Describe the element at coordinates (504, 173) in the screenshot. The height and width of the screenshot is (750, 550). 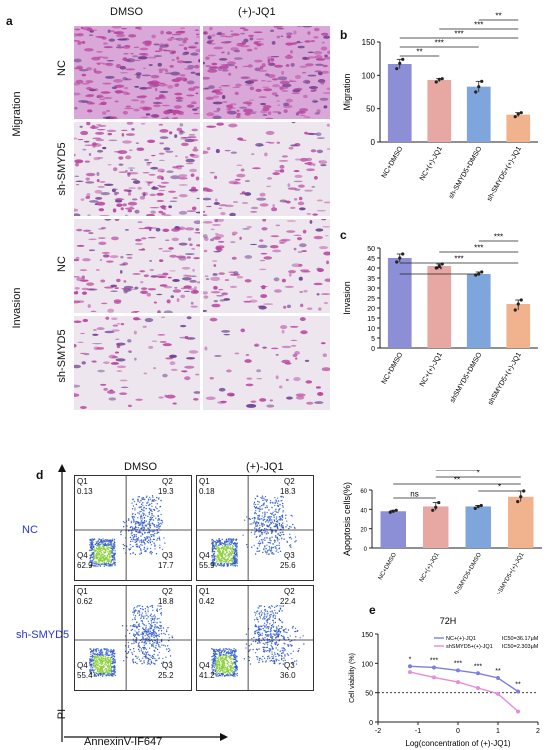
I see `category-label: sh-SMYD5+(+)-JQ1` at that location.